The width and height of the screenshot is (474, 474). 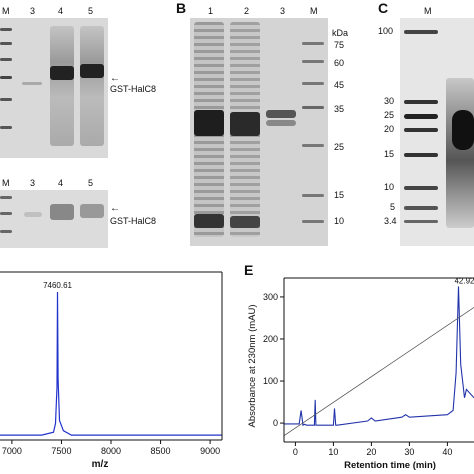 What do you see at coordinates (339, 63) in the screenshot?
I see `marker-label: 60` at bounding box center [339, 63].